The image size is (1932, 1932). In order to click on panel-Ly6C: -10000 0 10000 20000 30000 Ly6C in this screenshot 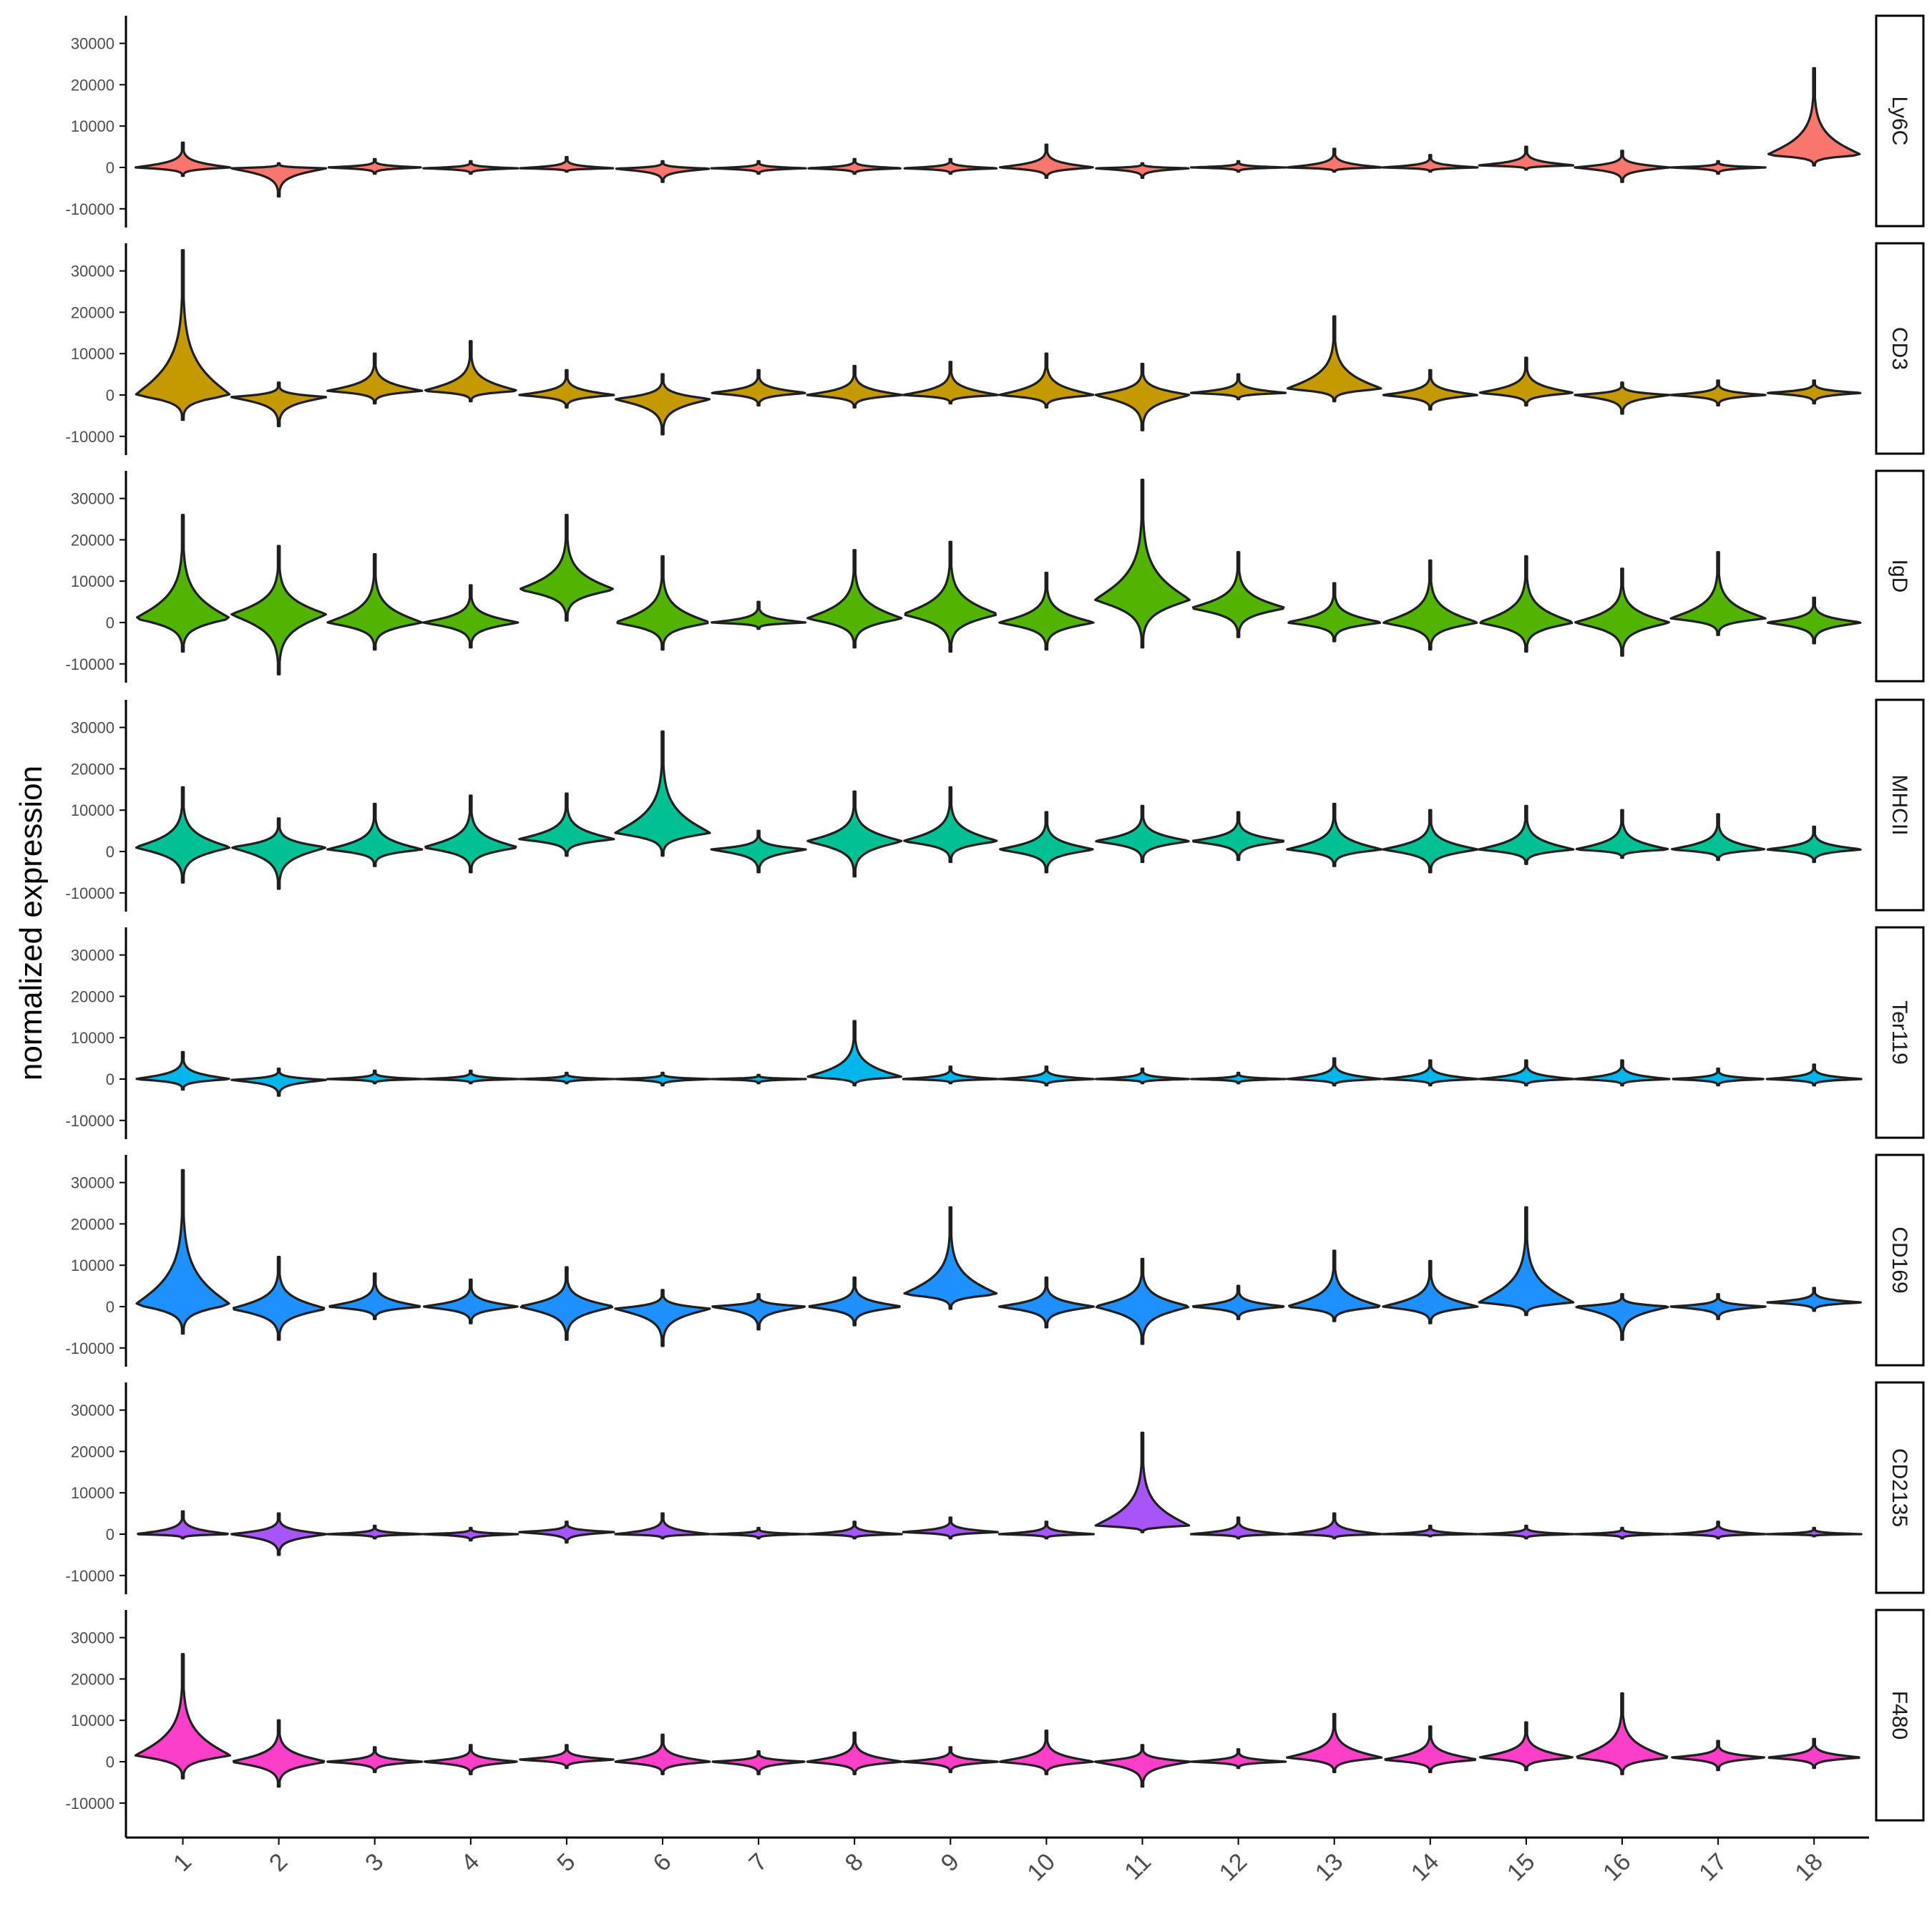, I will do `click(995, 121)`.